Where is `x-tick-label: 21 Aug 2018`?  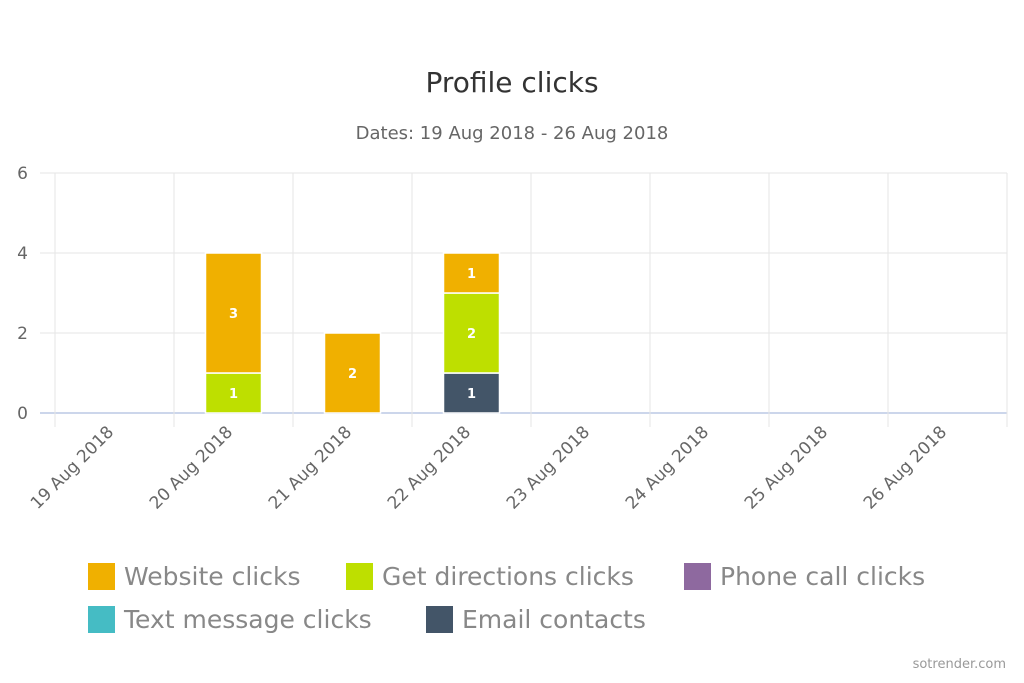 x-tick-label: 21 Aug 2018 is located at coordinates (310, 467).